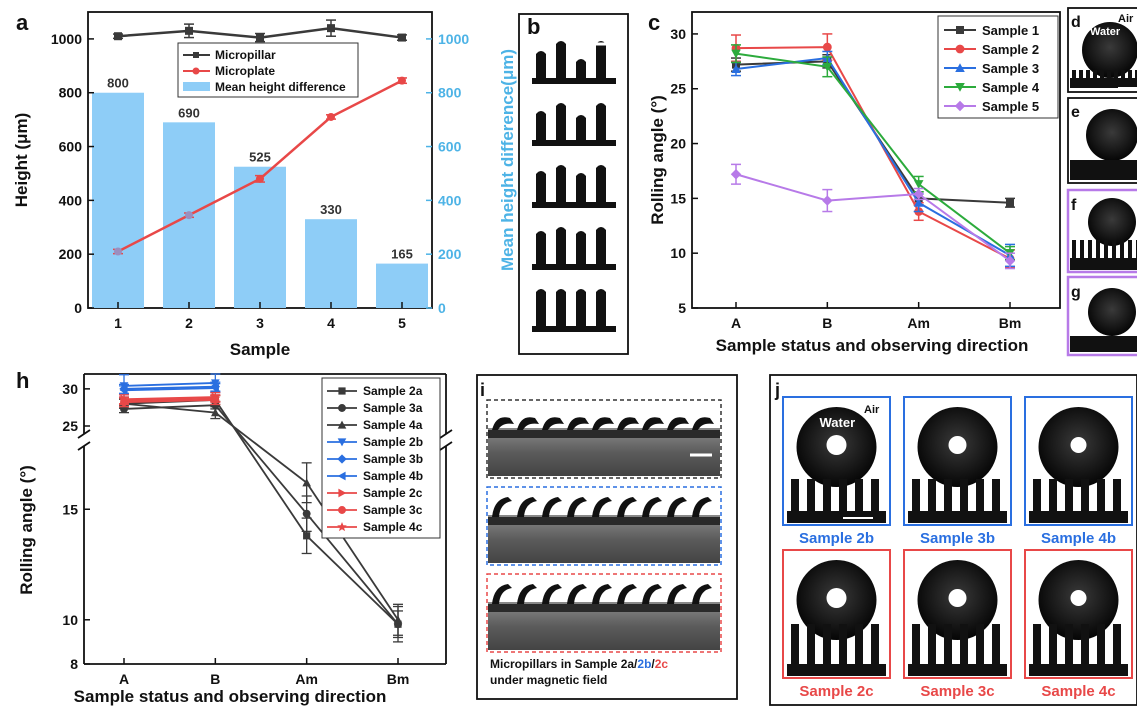 Image resolution: width=1137 pixels, height=707 pixels. What do you see at coordinates (838, 422) in the screenshot?
I see `panel-j-water-text: Water` at bounding box center [838, 422].